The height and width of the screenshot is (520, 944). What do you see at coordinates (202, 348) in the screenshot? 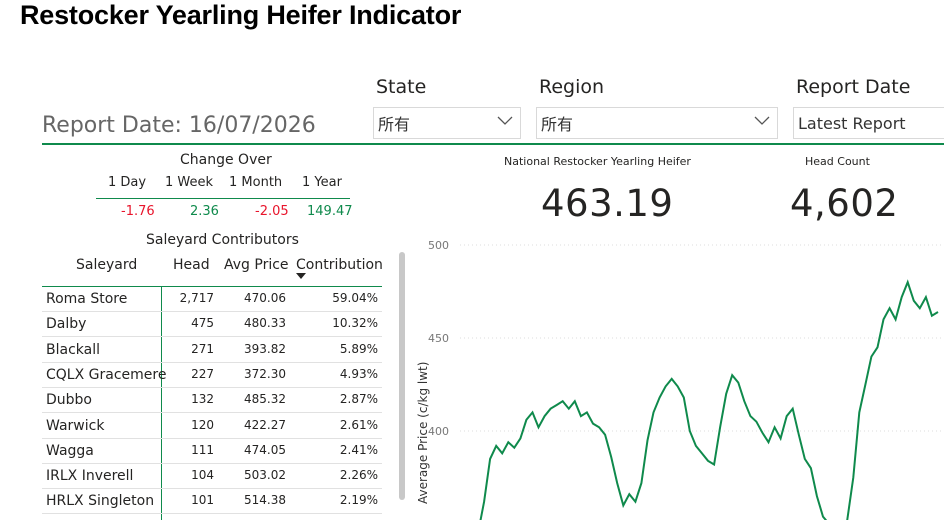
I see `head-value: 271` at bounding box center [202, 348].